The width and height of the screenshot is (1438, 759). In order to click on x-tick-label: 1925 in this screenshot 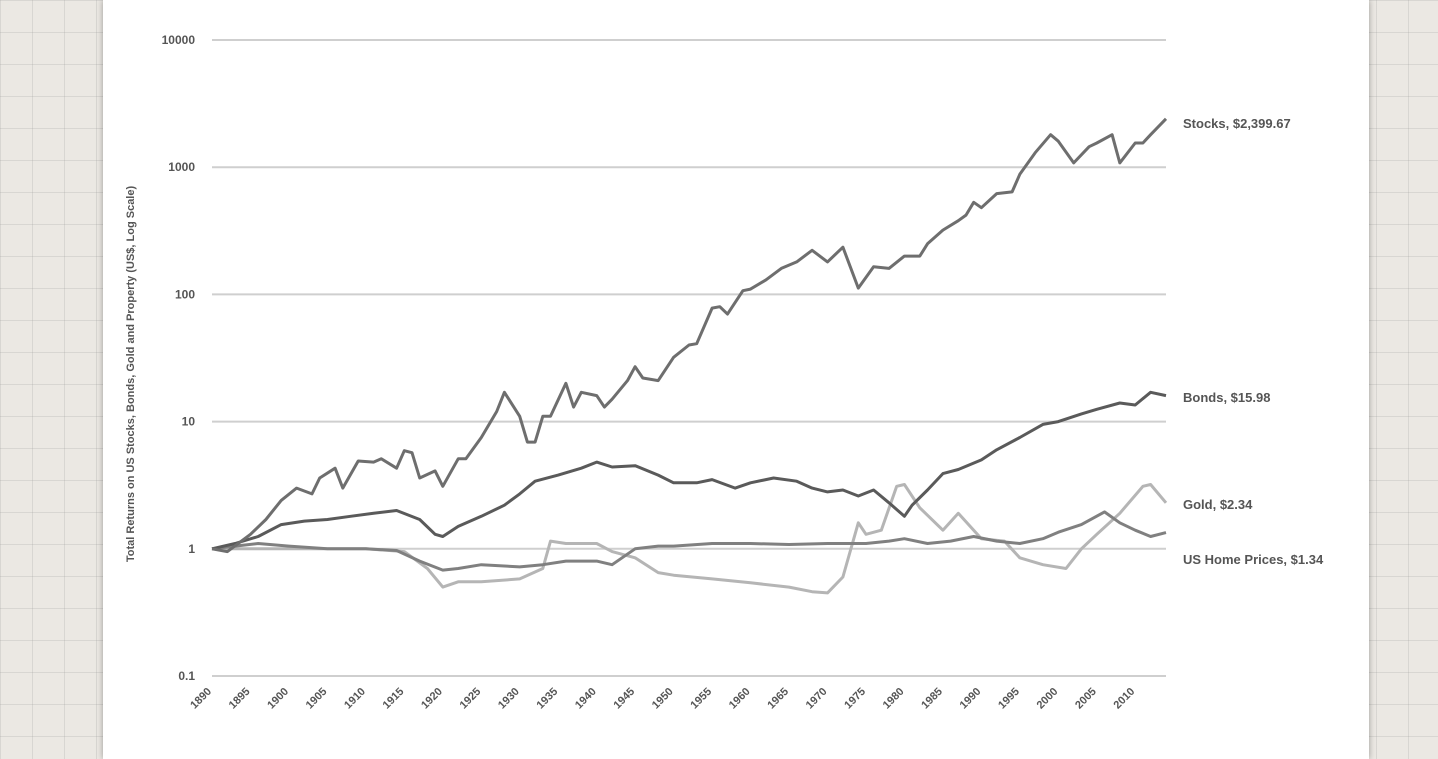, I will do `click(471, 699)`.